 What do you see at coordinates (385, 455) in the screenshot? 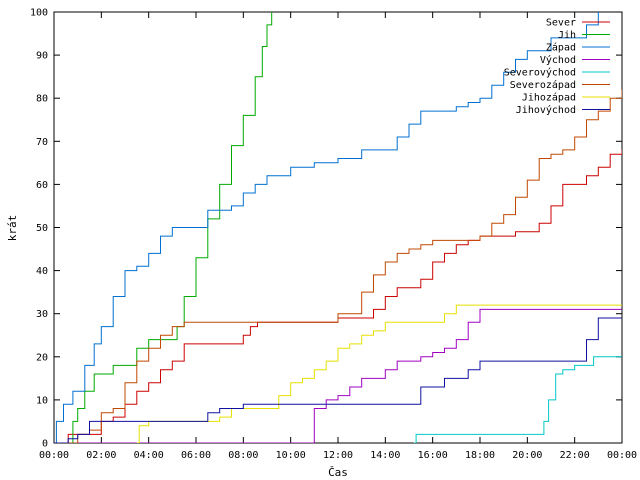
I see `x-tick-label: 14:00` at bounding box center [385, 455].